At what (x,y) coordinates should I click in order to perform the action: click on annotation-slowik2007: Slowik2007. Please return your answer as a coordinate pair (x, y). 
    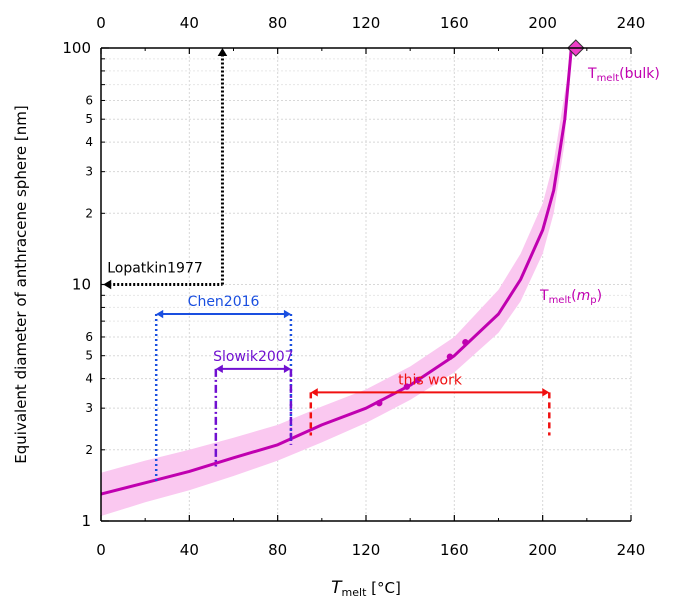
    Looking at the image, I should click on (253, 408).